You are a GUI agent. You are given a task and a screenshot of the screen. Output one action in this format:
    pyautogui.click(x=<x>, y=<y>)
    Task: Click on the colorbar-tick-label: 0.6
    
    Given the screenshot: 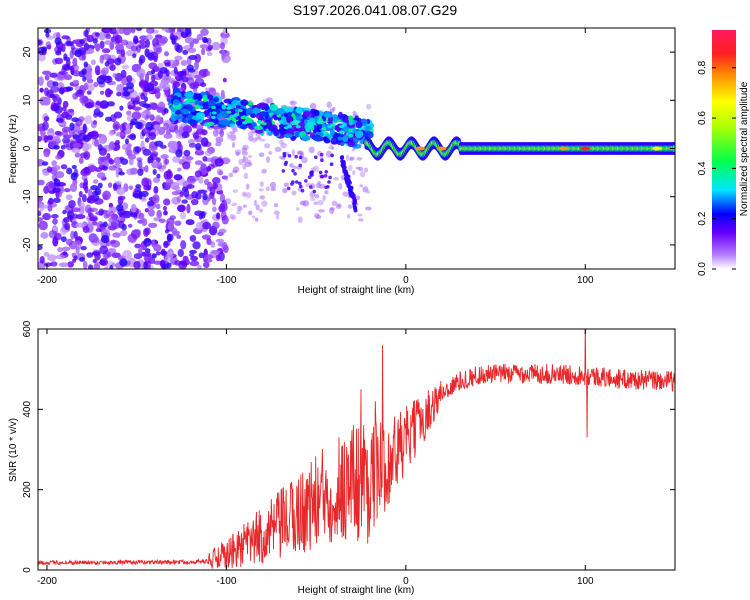 What is the action you would take?
    pyautogui.click(x=702, y=118)
    